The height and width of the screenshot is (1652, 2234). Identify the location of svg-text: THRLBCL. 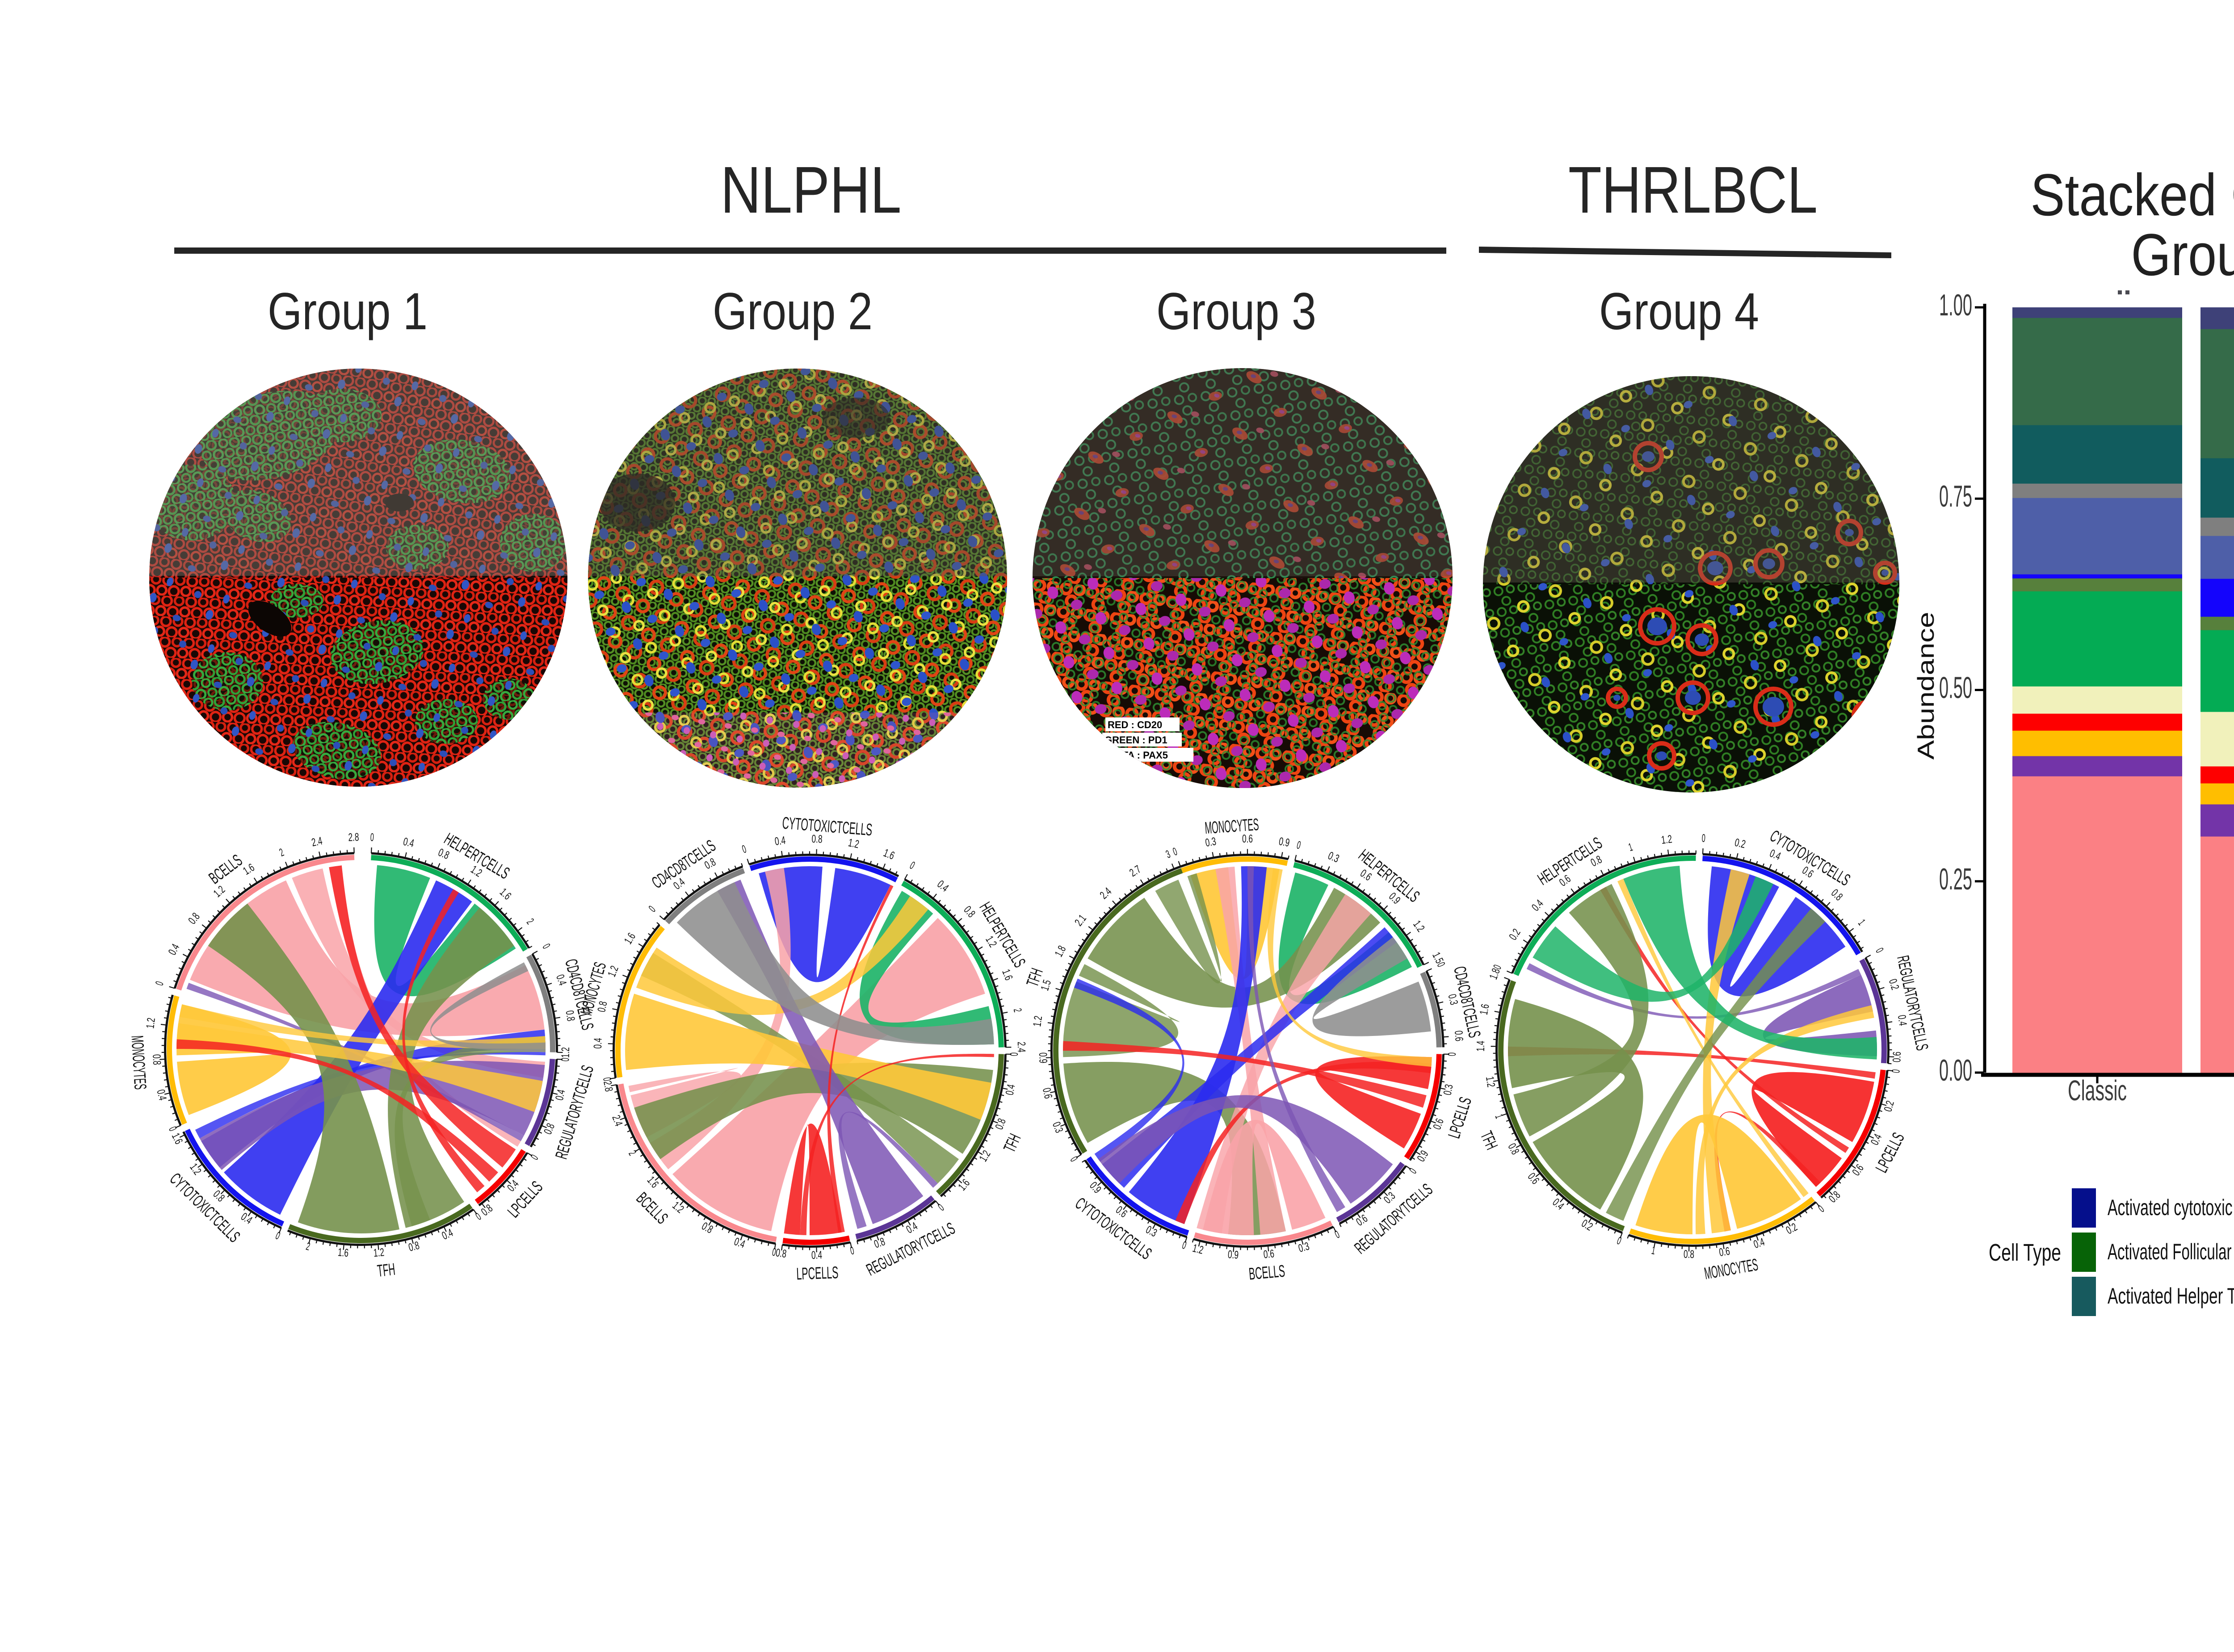
(1693, 190).